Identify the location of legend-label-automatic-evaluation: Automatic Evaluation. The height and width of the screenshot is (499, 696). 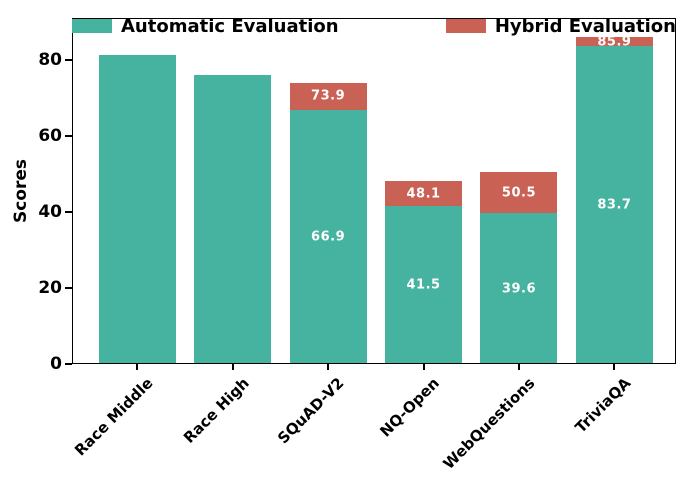
(230, 26).